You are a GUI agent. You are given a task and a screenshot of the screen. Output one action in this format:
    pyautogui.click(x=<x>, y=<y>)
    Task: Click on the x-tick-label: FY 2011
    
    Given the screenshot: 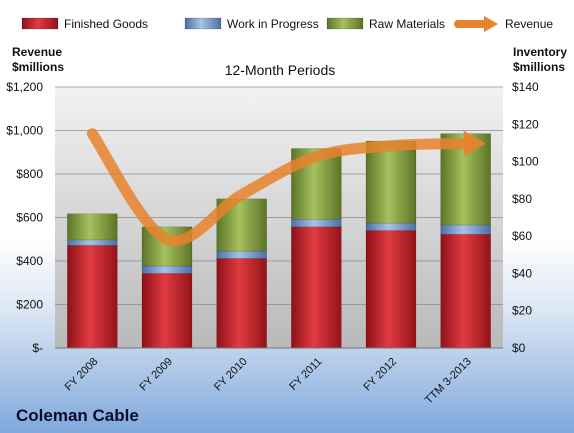 What is the action you would take?
    pyautogui.click(x=305, y=374)
    